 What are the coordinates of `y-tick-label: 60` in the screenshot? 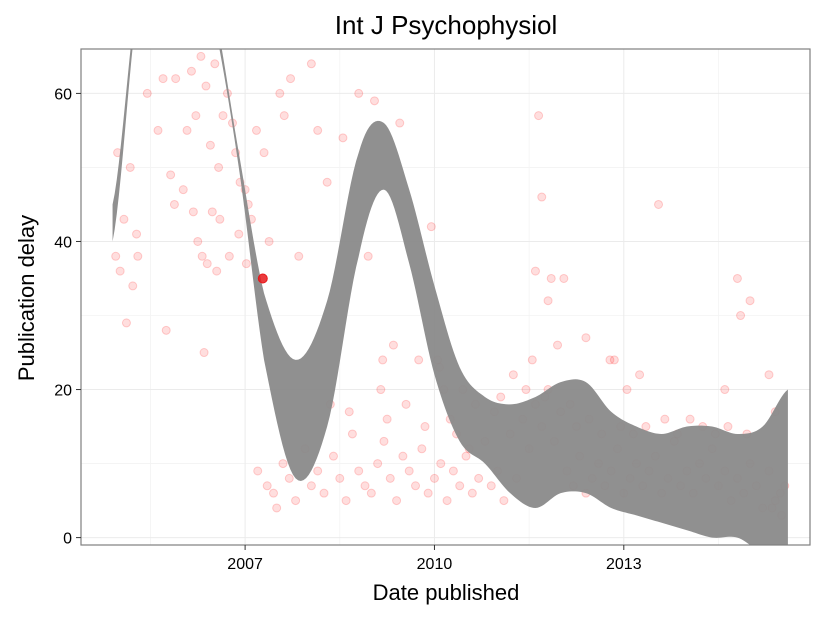 It's located at (63, 94).